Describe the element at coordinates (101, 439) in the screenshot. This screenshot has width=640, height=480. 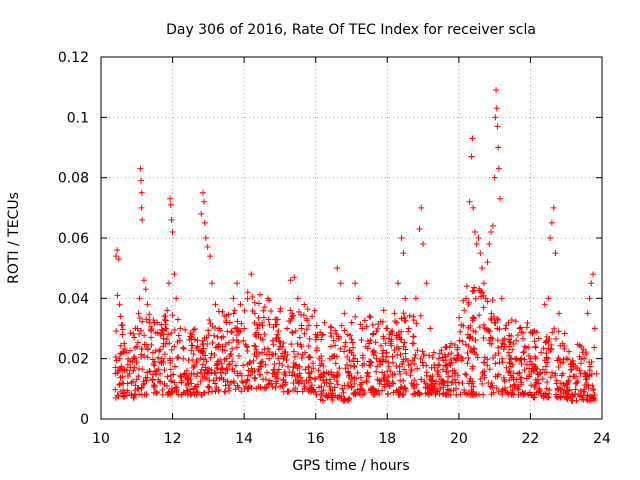
I see `x-tick-label: 10` at that location.